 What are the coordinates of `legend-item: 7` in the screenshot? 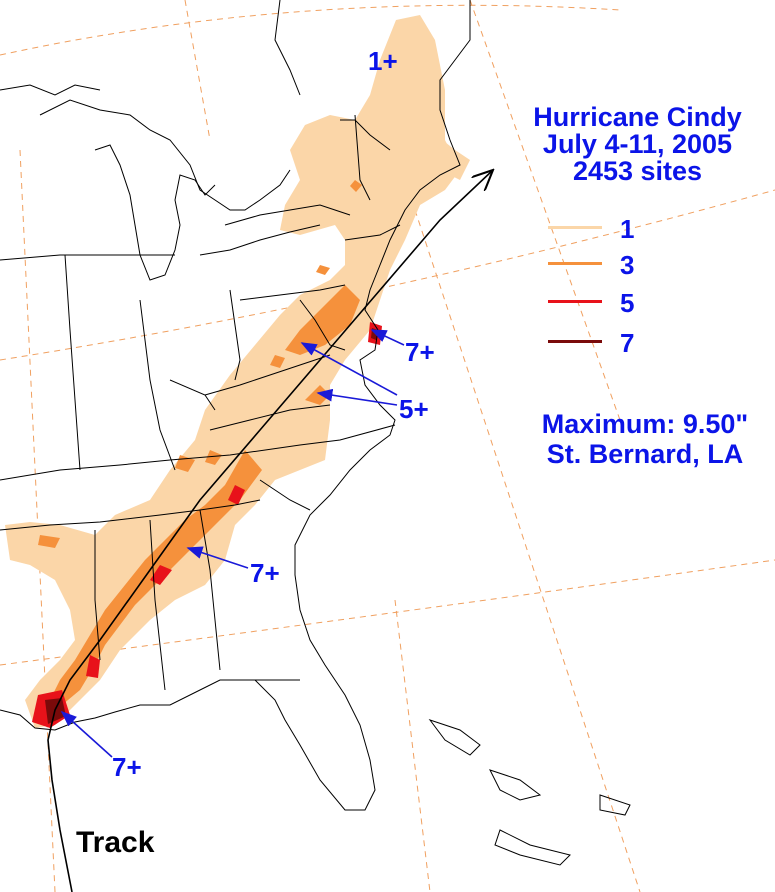 It's located at (608, 343).